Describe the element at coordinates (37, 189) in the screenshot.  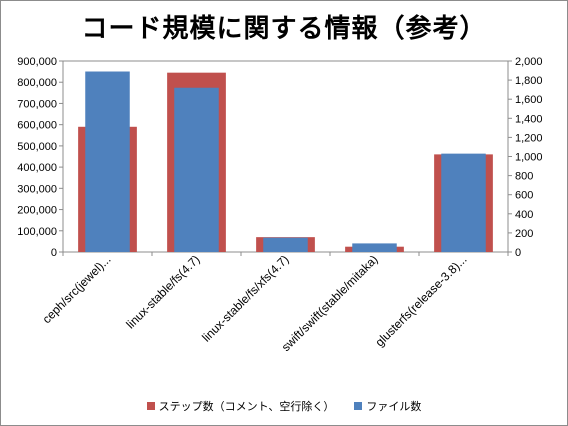
I see `left-axis-tick-label: 300,000` at that location.